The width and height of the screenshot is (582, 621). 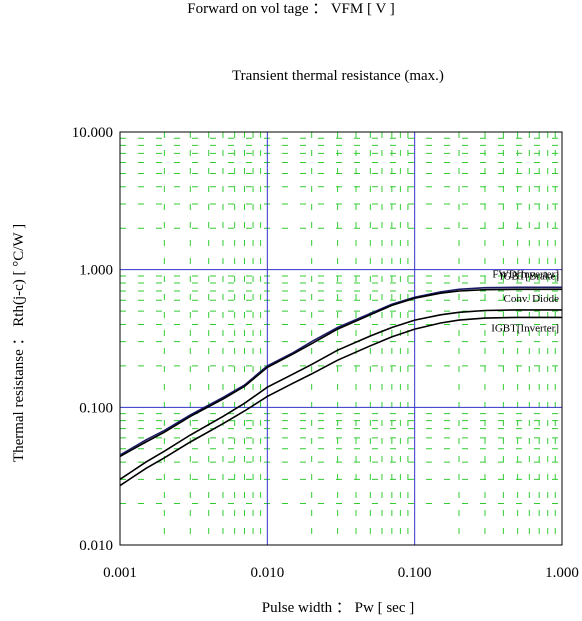 I want to click on y-tick-label: 10.000, so click(x=92, y=133).